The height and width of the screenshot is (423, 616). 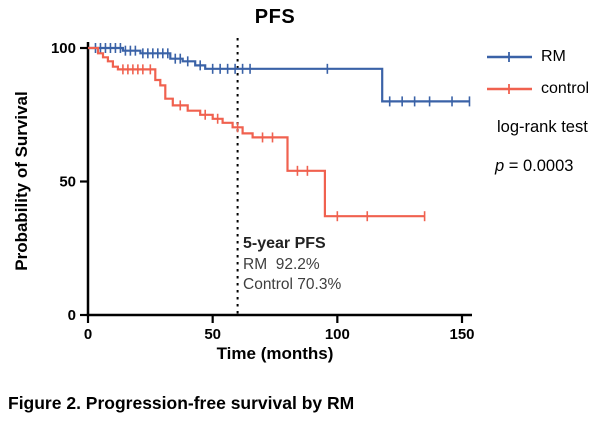 I want to click on legend-label-control: control, so click(x=565, y=88).